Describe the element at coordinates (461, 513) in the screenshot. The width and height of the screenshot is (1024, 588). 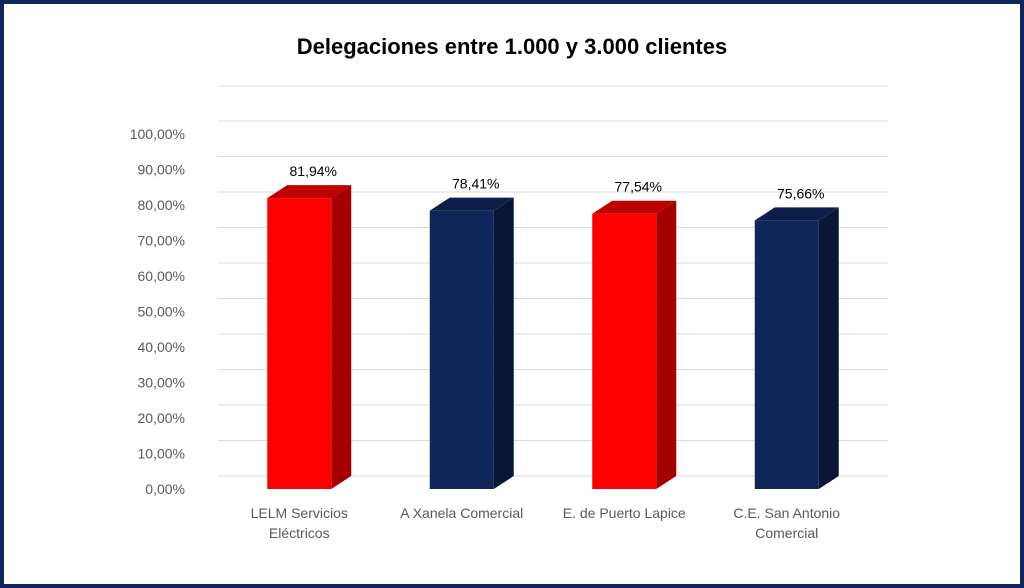
I see `x-category-label: A Xanela Comercial` at that location.